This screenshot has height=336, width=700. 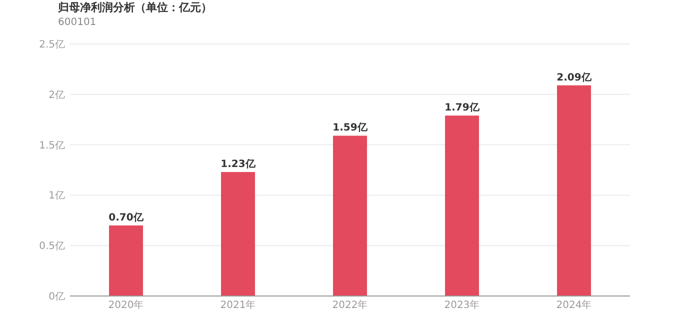 I want to click on y-tick-label: 2亿, so click(x=56, y=95).